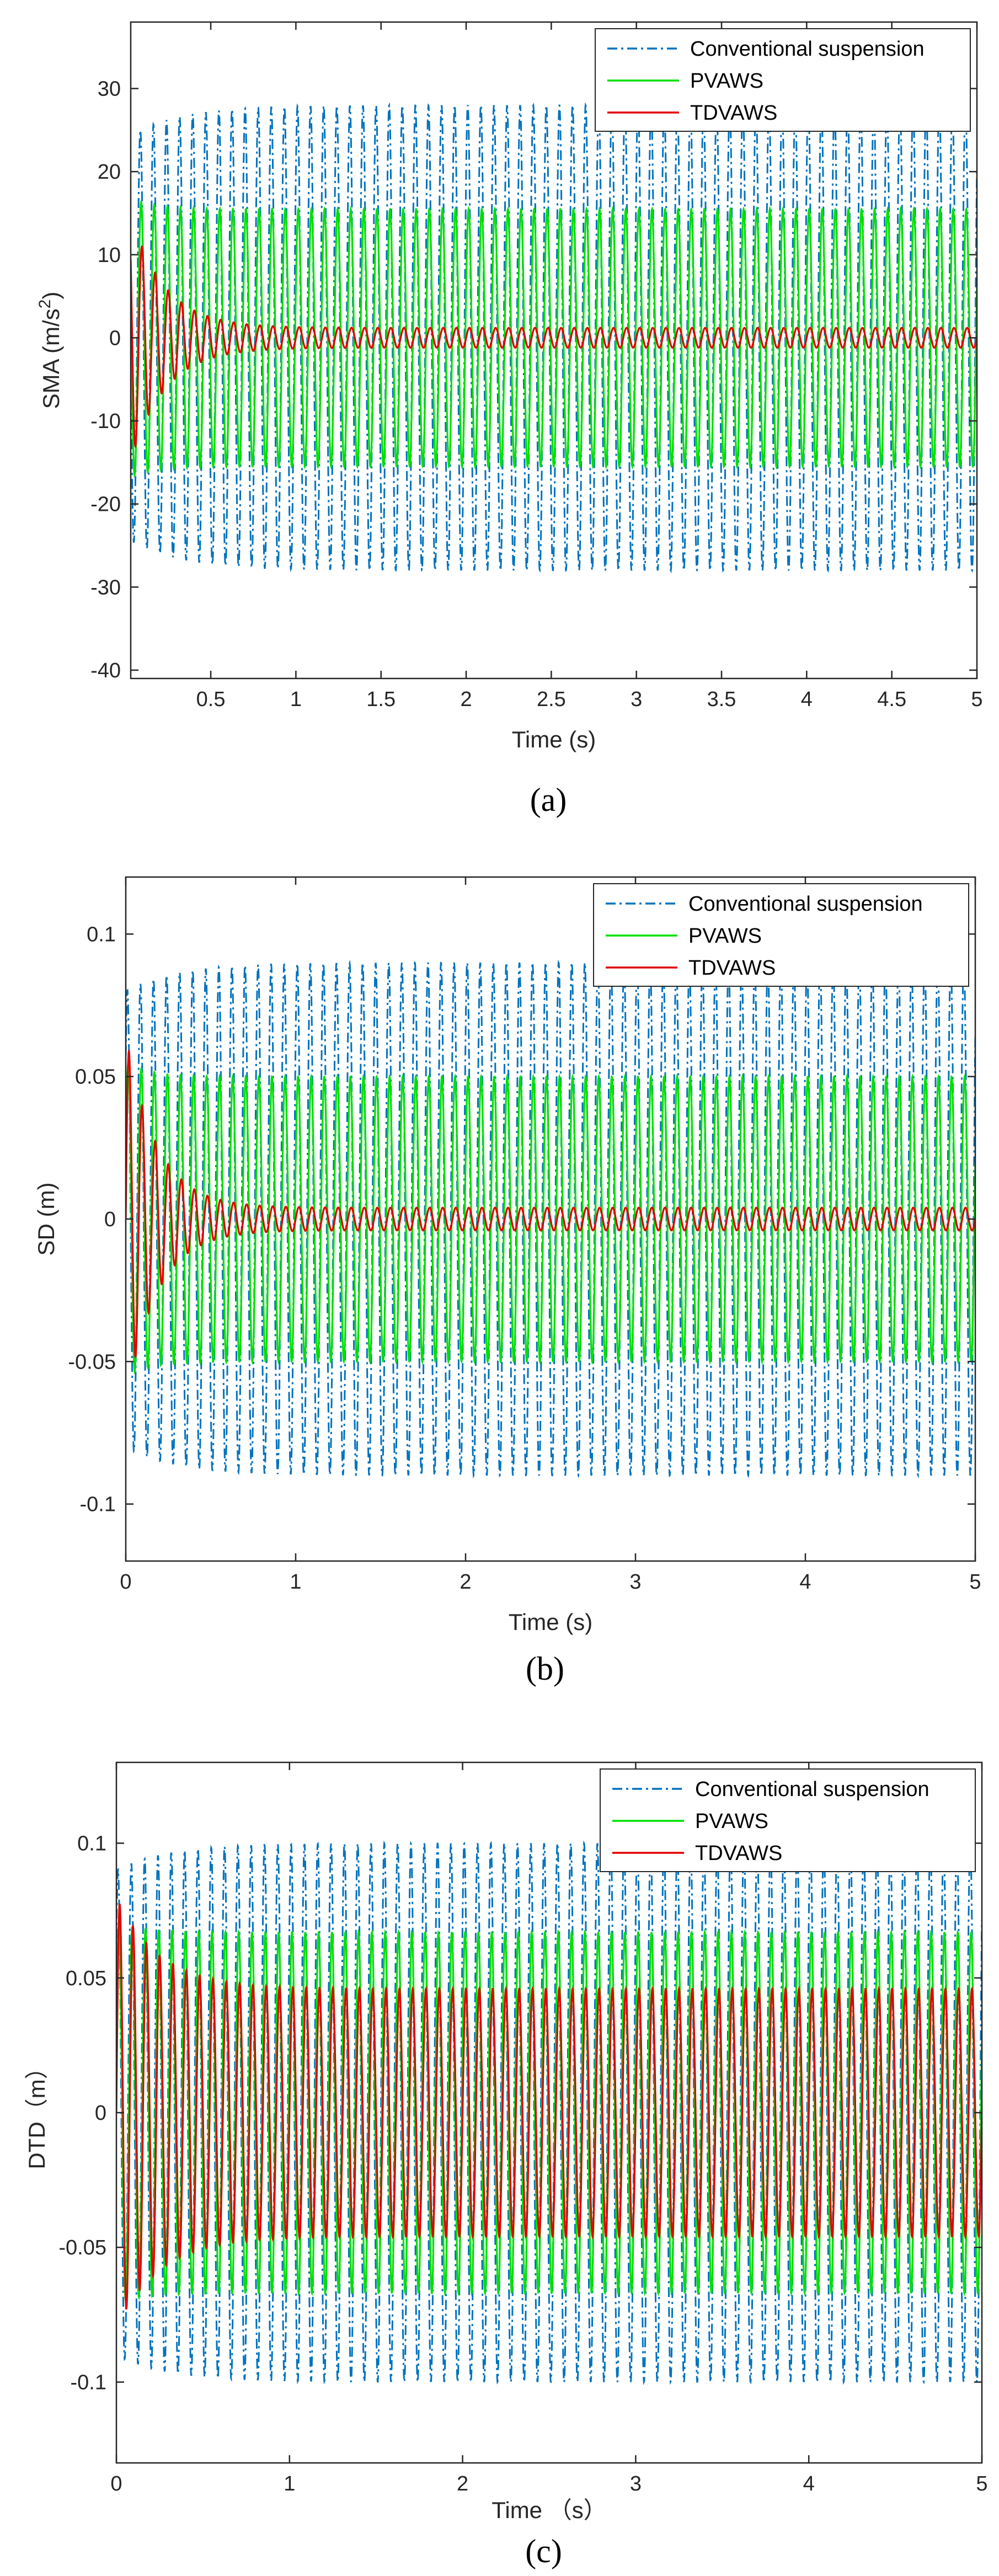 This screenshot has width=999, height=2576. I want to click on panel-b-legend: Conventional suspension PVAWS TDVAWS, so click(781, 935).